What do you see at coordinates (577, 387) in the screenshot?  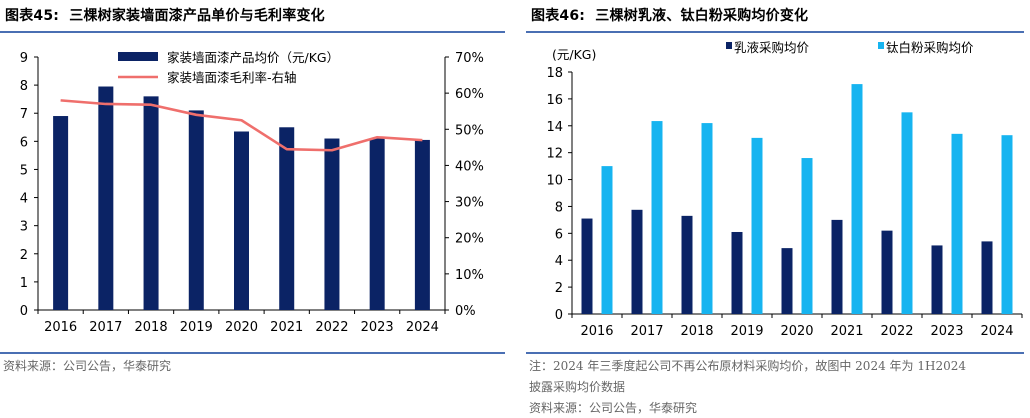 I see `right-note-line-2: 披露采购均价数据` at bounding box center [577, 387].